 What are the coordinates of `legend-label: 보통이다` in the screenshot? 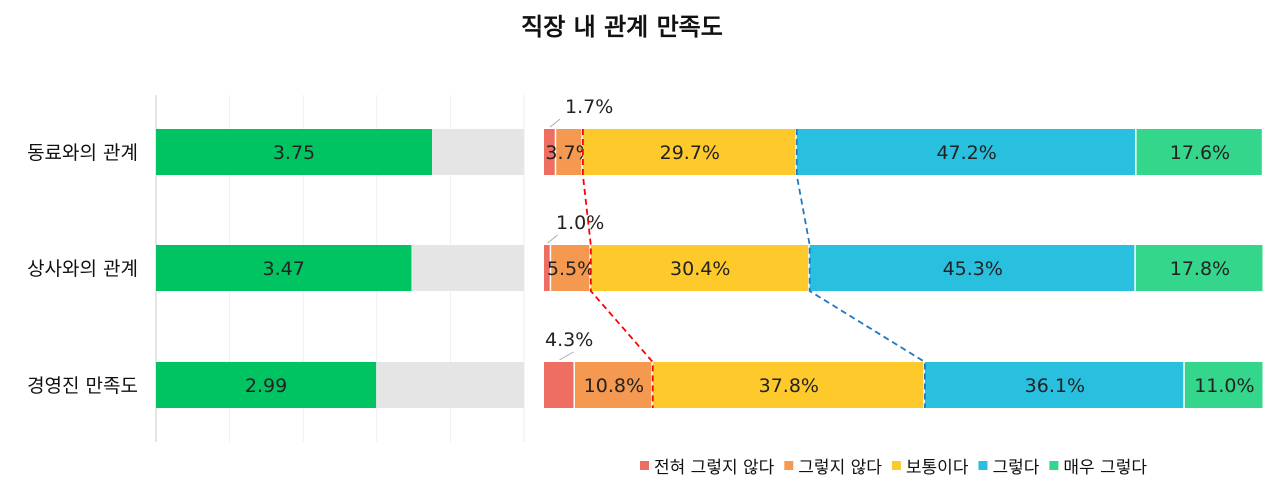 It's located at (937, 468).